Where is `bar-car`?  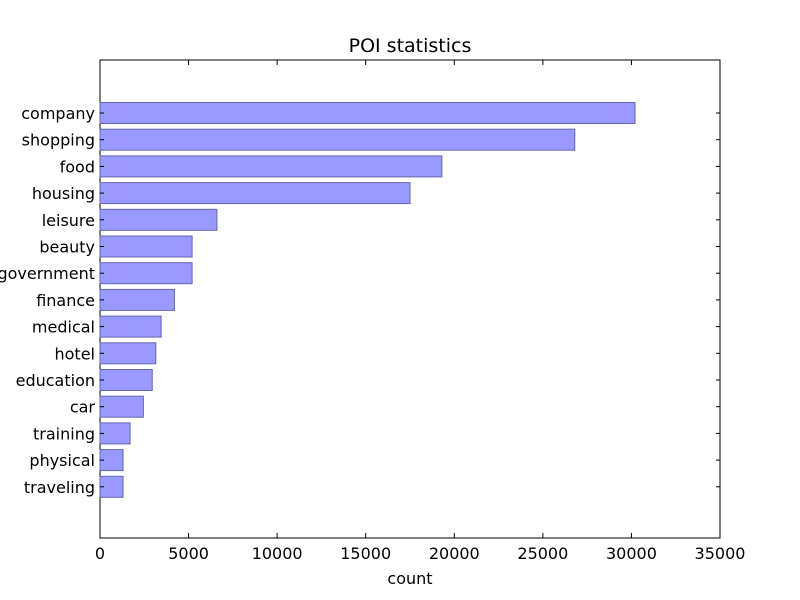
bar-car is located at coordinates (121, 406).